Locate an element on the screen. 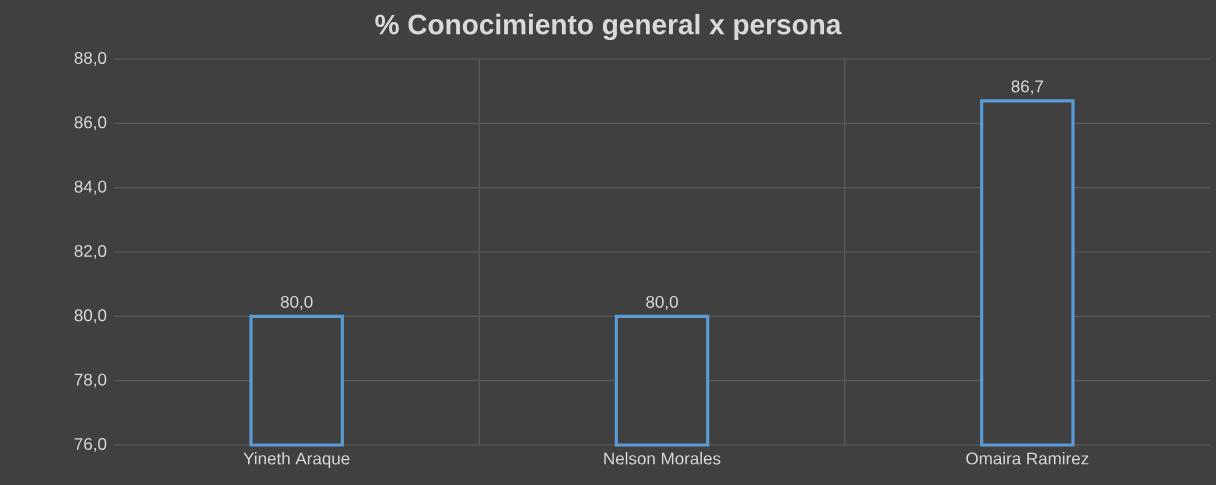 This screenshot has width=1216, height=485. y-tick-label: 82,0 is located at coordinates (90, 251).